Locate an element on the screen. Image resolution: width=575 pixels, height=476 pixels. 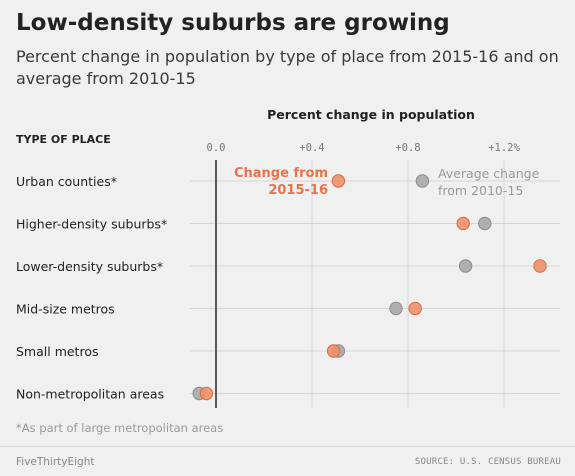
category-label: Small metros is located at coordinates (57, 351).